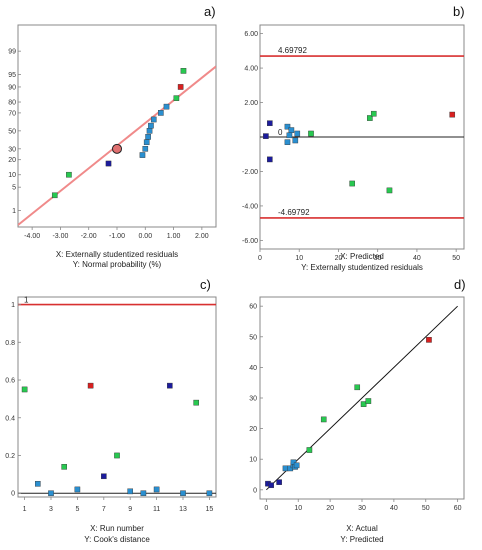  I want to click on panel-a-xtick-label: -1.00, so click(117, 236).